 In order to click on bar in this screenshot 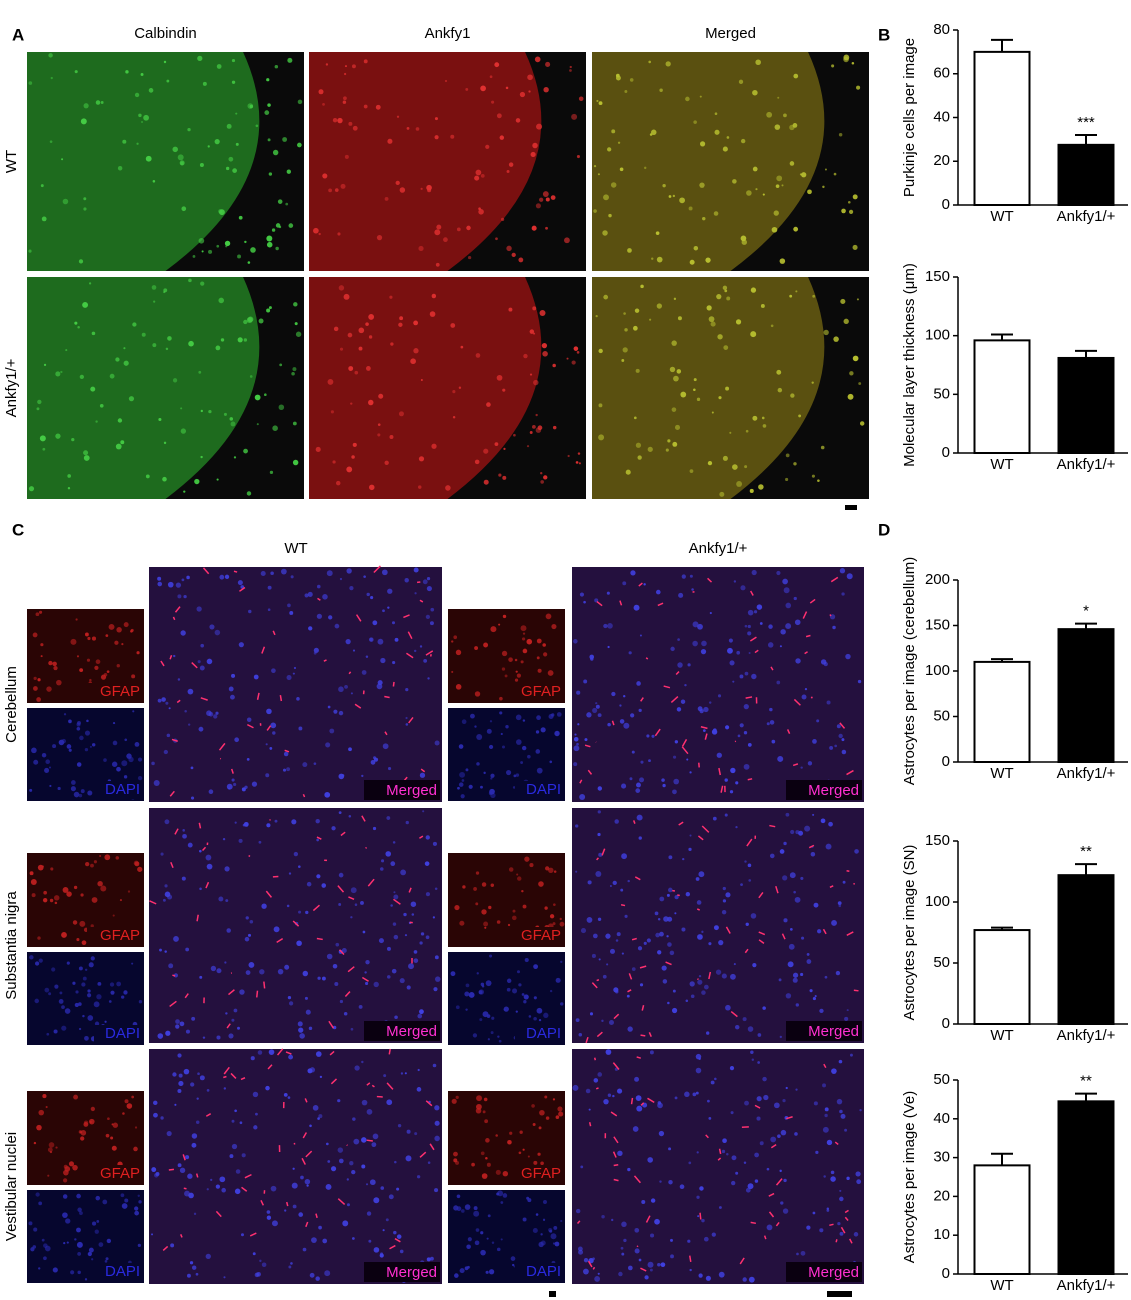, I will do `click(1086, 174)`.